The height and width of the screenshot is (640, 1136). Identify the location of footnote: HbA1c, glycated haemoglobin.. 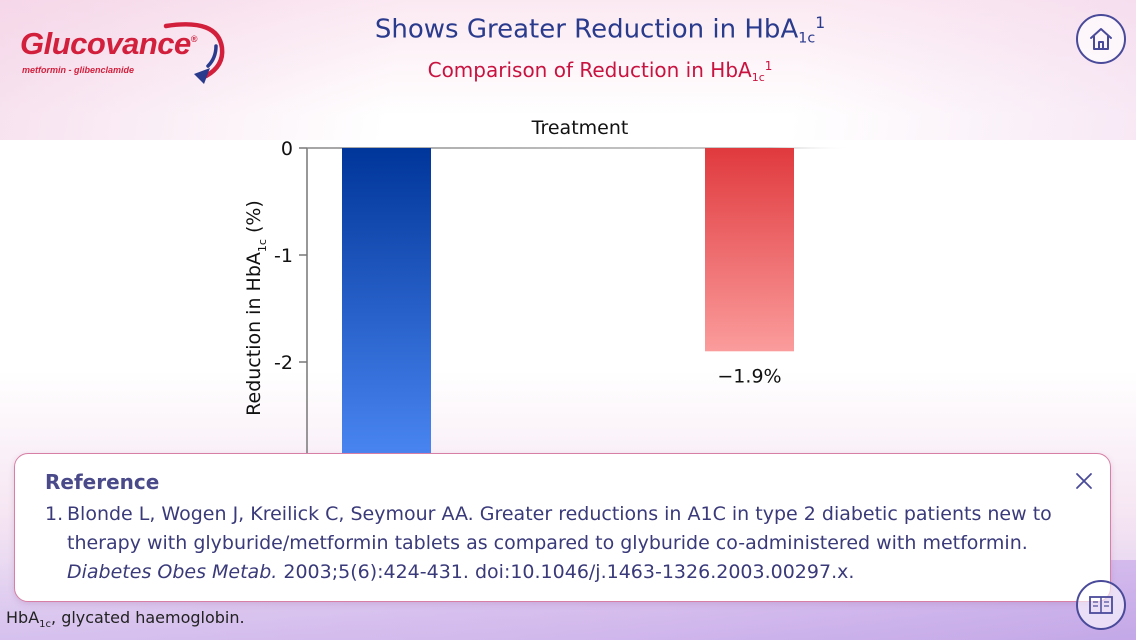
(125, 619).